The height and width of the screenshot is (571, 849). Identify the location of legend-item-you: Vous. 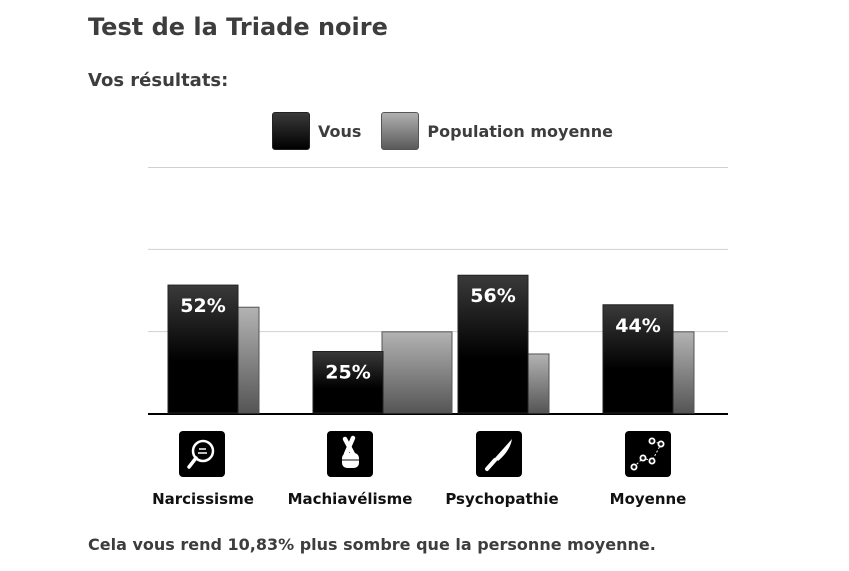
(316, 131).